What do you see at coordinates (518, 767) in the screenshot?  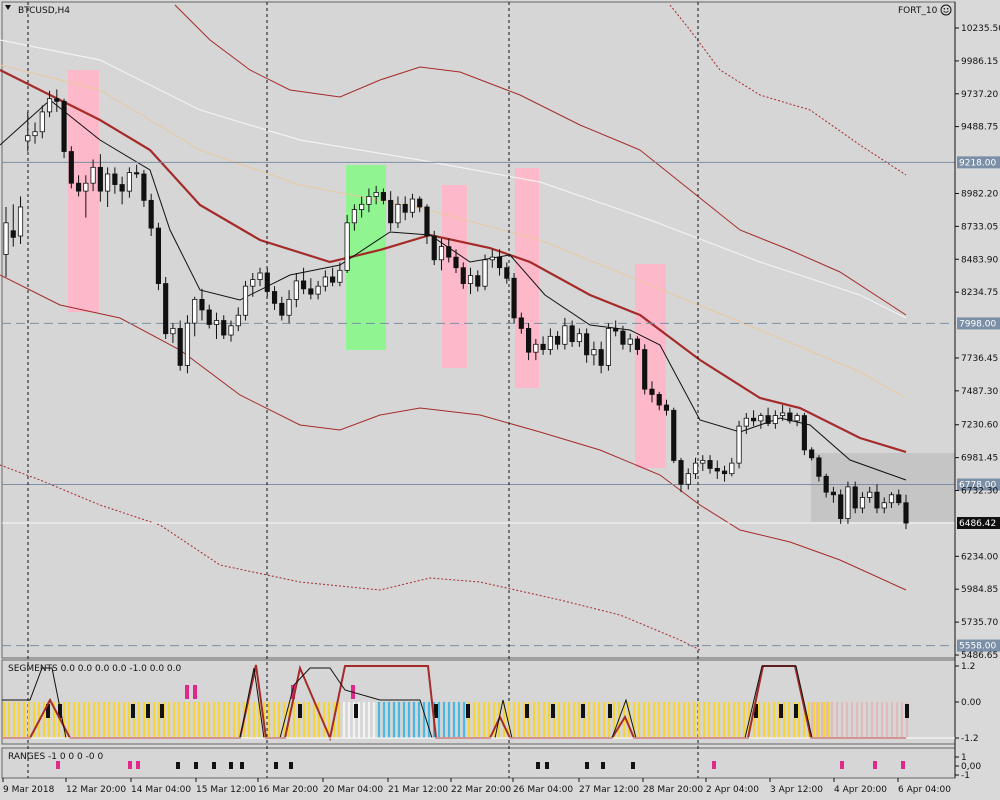 I see `ranges-panel: 10,00-1` at bounding box center [518, 767].